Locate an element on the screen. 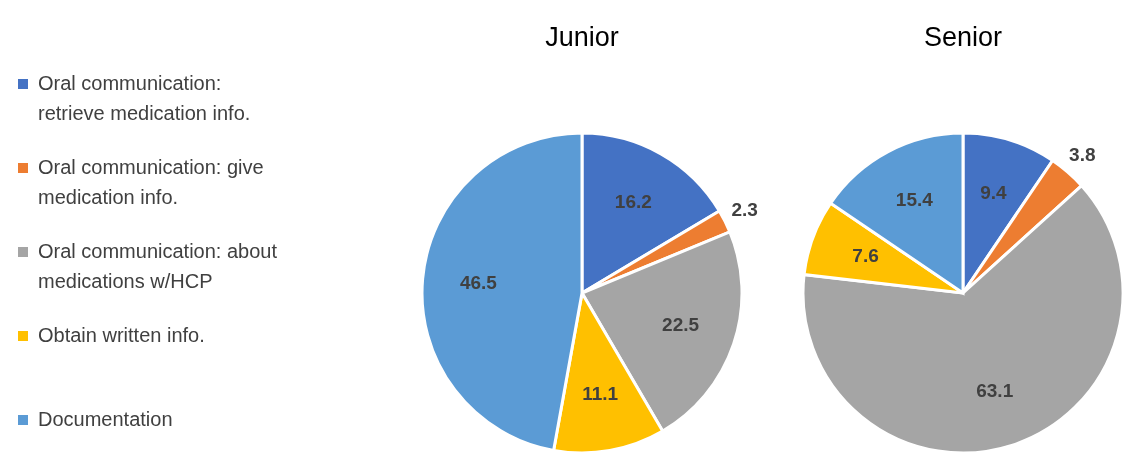 This screenshot has width=1146, height=453. data-label: 22.5 is located at coordinates (681, 325).